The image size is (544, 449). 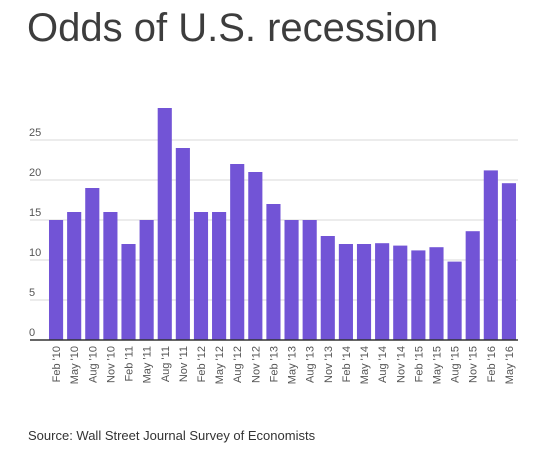 I want to click on y-tick-label: 20, so click(x=35, y=173).